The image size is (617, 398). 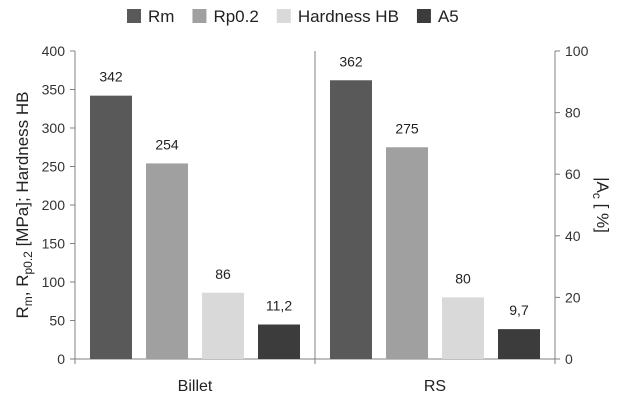 What do you see at coordinates (348, 16) in the screenshot?
I see `legend-label: Hardness HB` at bounding box center [348, 16].